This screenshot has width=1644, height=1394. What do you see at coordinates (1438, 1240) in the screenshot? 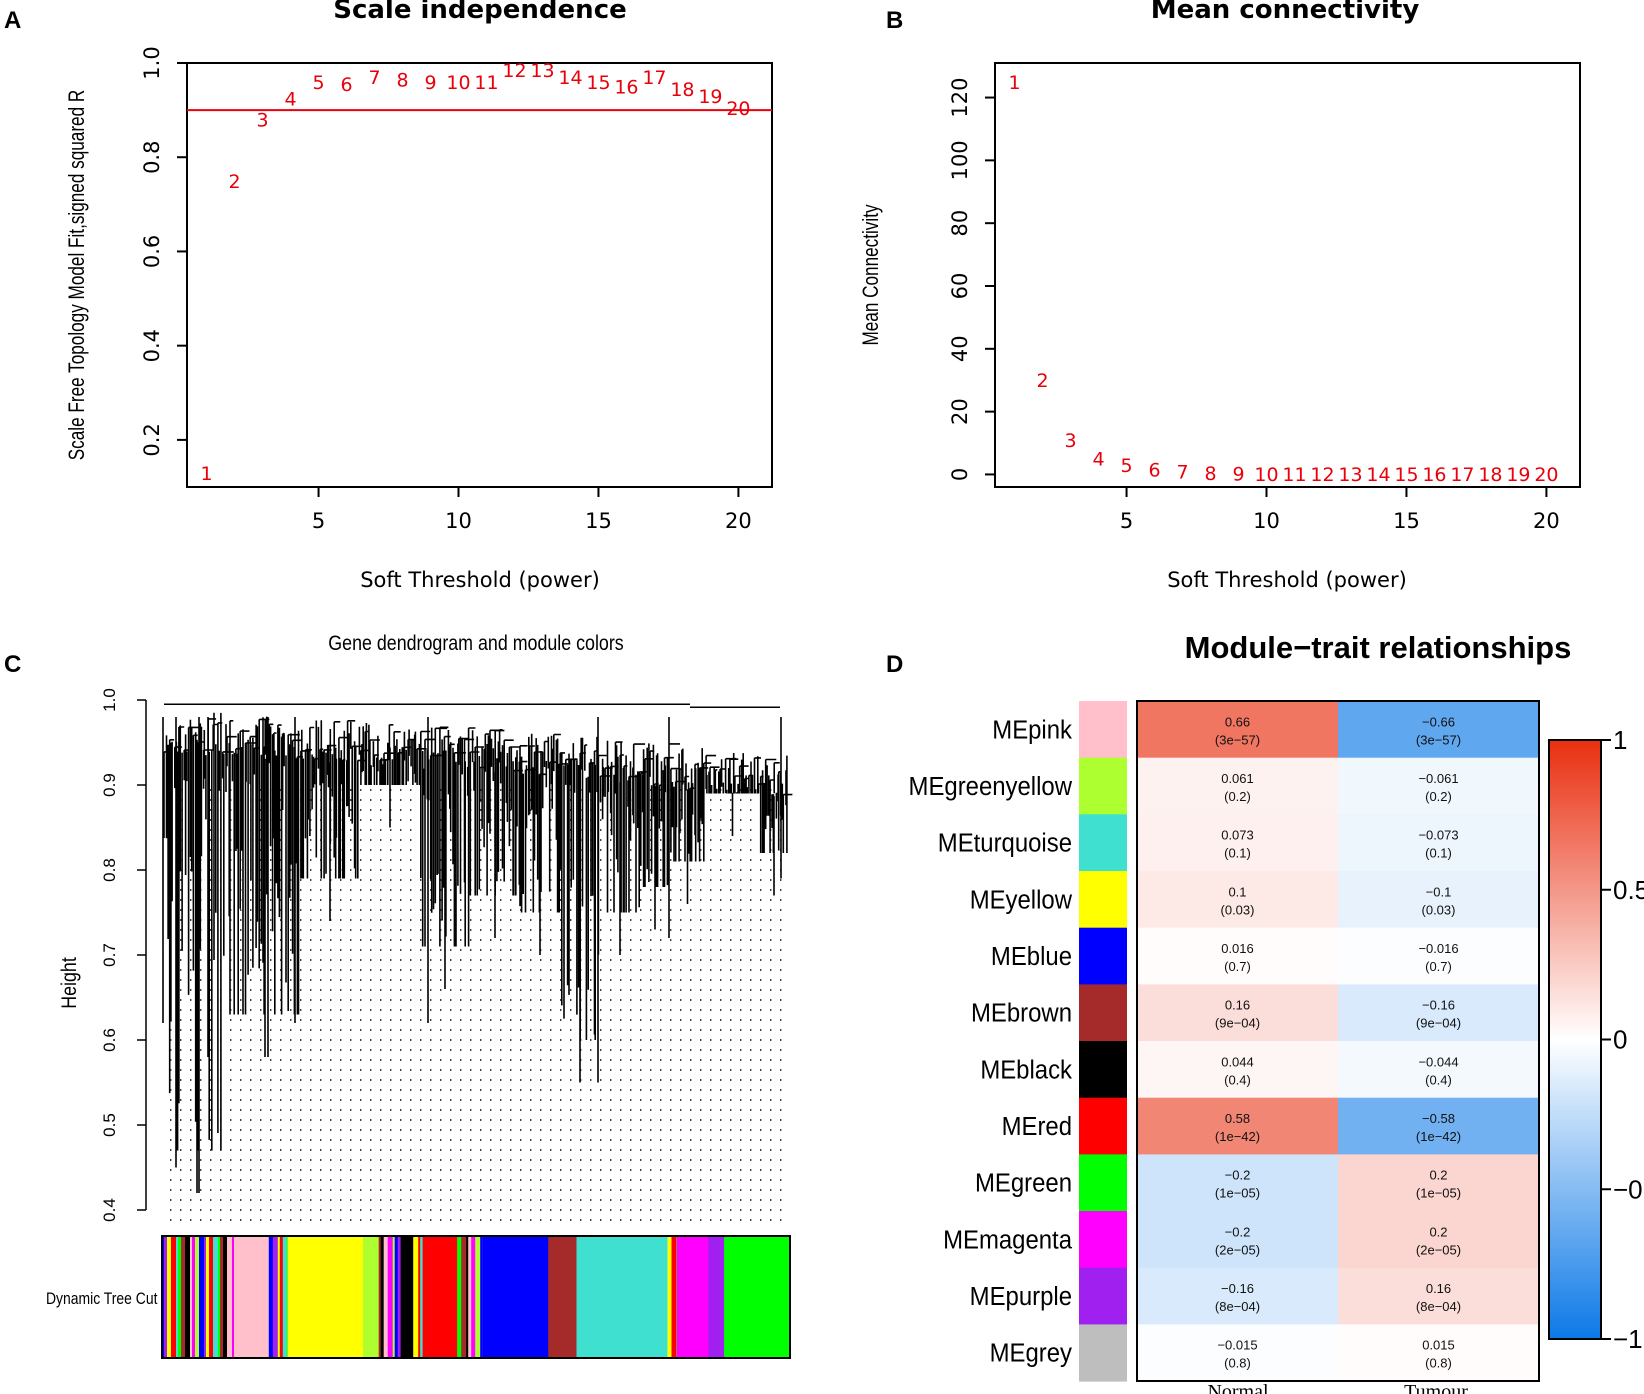
I see `cell-memagenta-tumour` at bounding box center [1438, 1240].